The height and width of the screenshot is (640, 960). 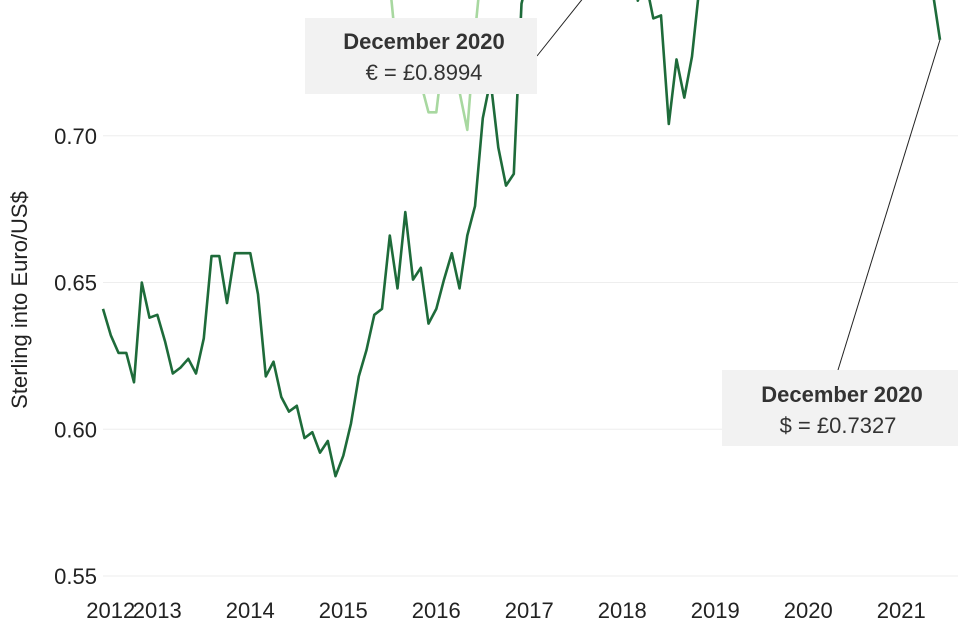 What do you see at coordinates (75, 1) in the screenshot?
I see `y-tick-label: 0.75` at bounding box center [75, 1].